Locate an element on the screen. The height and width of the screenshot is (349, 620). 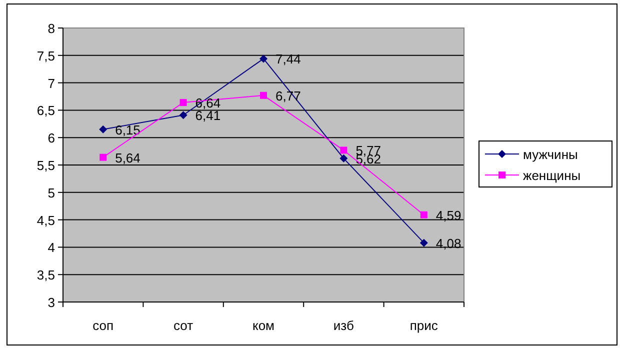
y-tick-label: 5,5 is located at coordinates (45, 165).